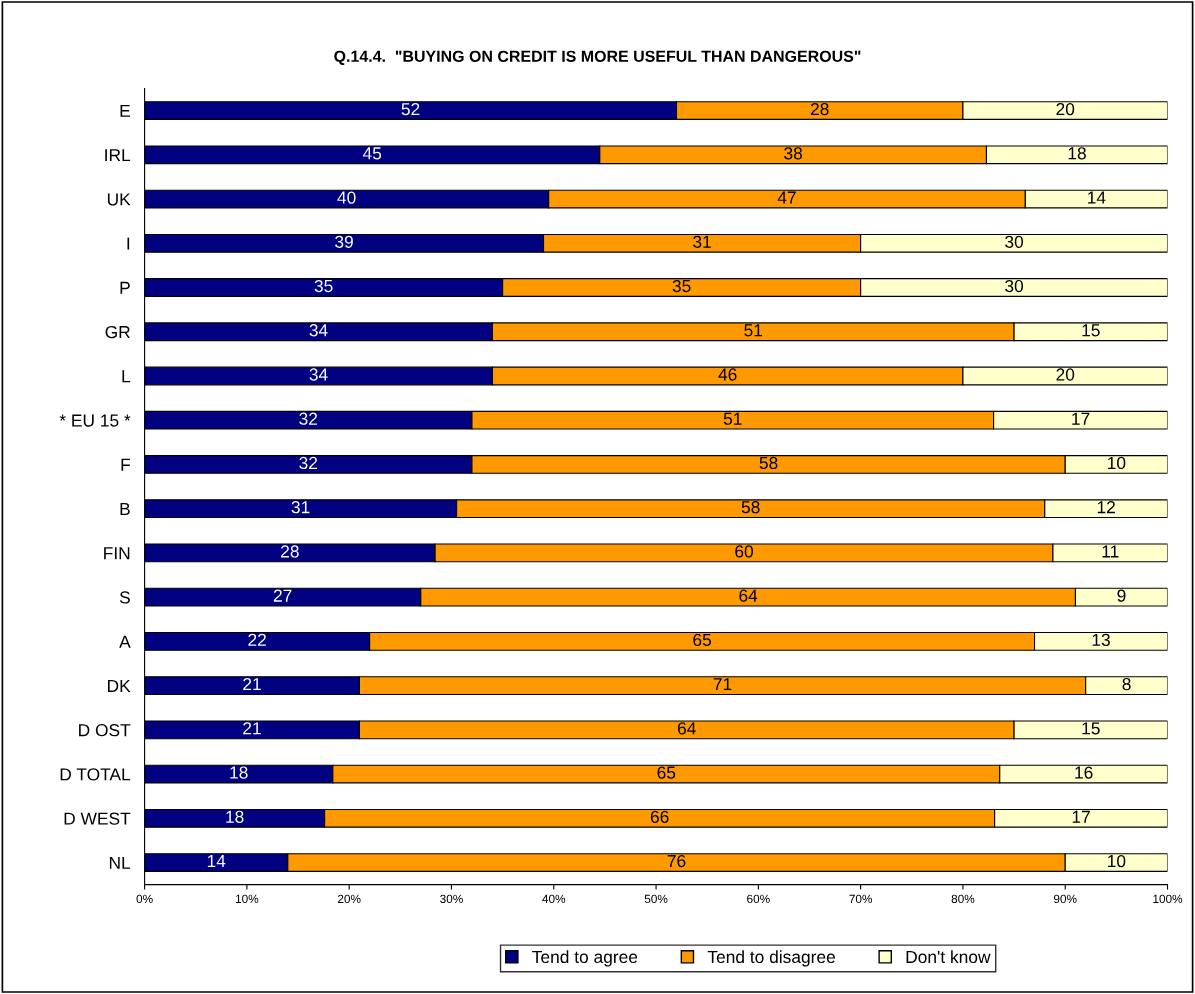 This screenshot has height=994, width=1195. Describe the element at coordinates (257, 639) in the screenshot. I see `data-label: 22` at that location.